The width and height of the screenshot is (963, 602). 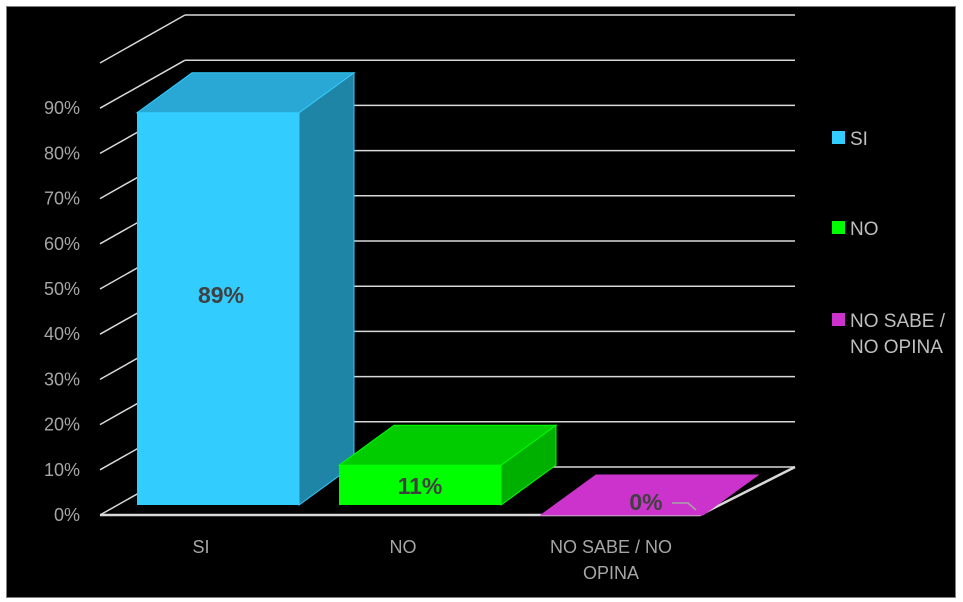 I want to click on y-axis-ticks: 0% 10% 20% 30% 40% 50% 60% 70% 80% 90%, so click(x=62, y=311).